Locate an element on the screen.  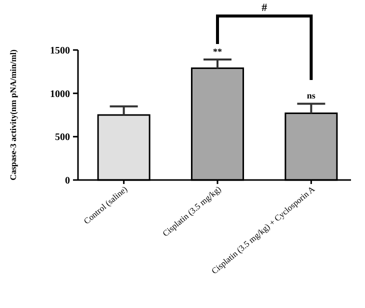
y-tick-label: 1500 is located at coordinates (60, 51).